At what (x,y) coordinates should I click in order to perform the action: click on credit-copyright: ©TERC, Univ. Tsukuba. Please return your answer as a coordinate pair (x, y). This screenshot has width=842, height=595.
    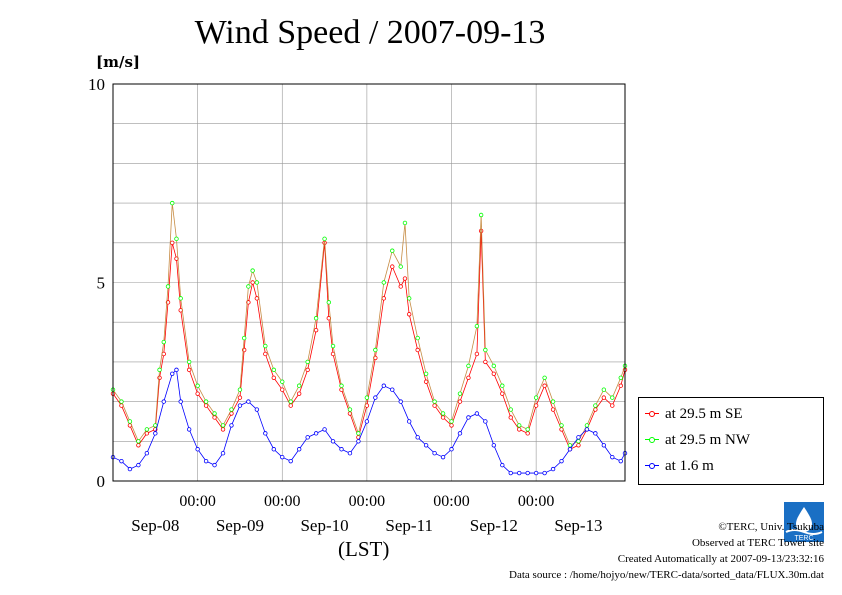
    Looking at the image, I should click on (771, 527).